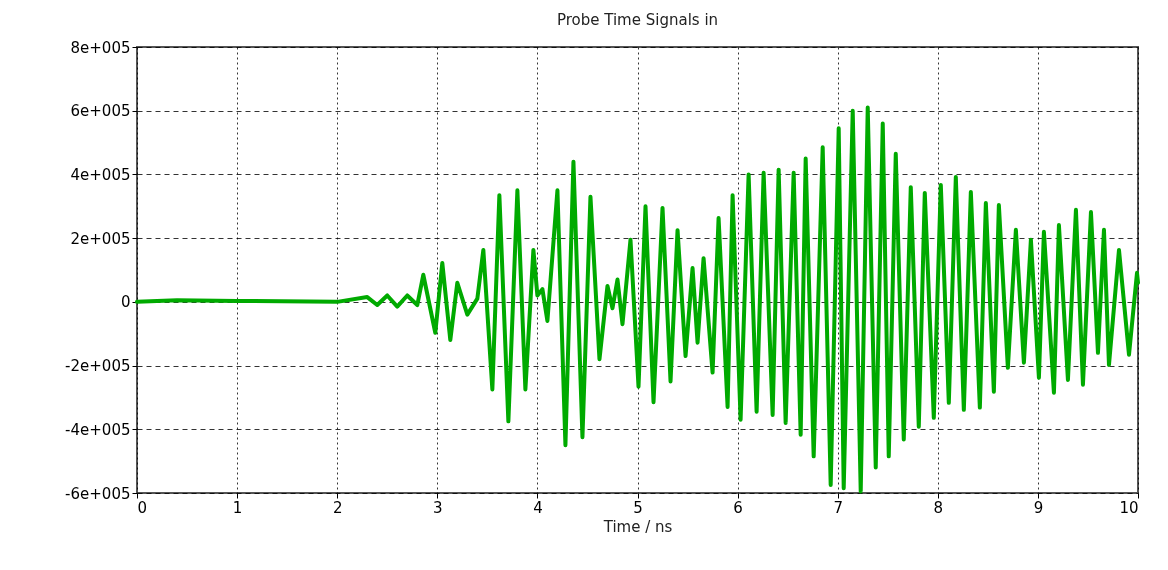 The image size is (1168, 570). What do you see at coordinates (637, 526) in the screenshot?
I see `x-axis-title: Time / ns` at bounding box center [637, 526].